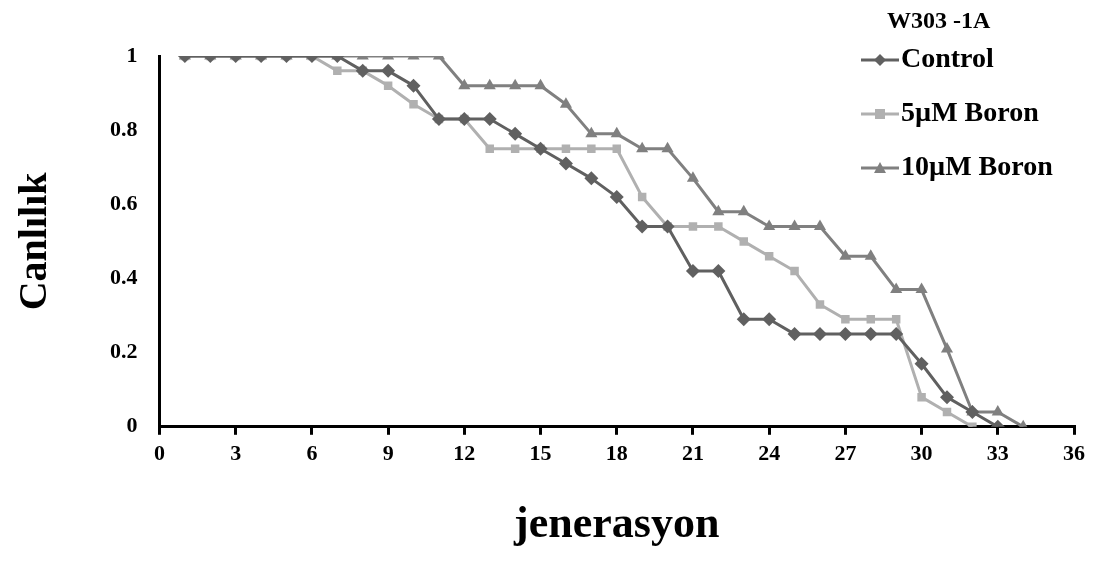 The height and width of the screenshot is (564, 1099). What do you see at coordinates (977, 166) in the screenshot?
I see `legend-label: 10µM Boron` at bounding box center [977, 166].